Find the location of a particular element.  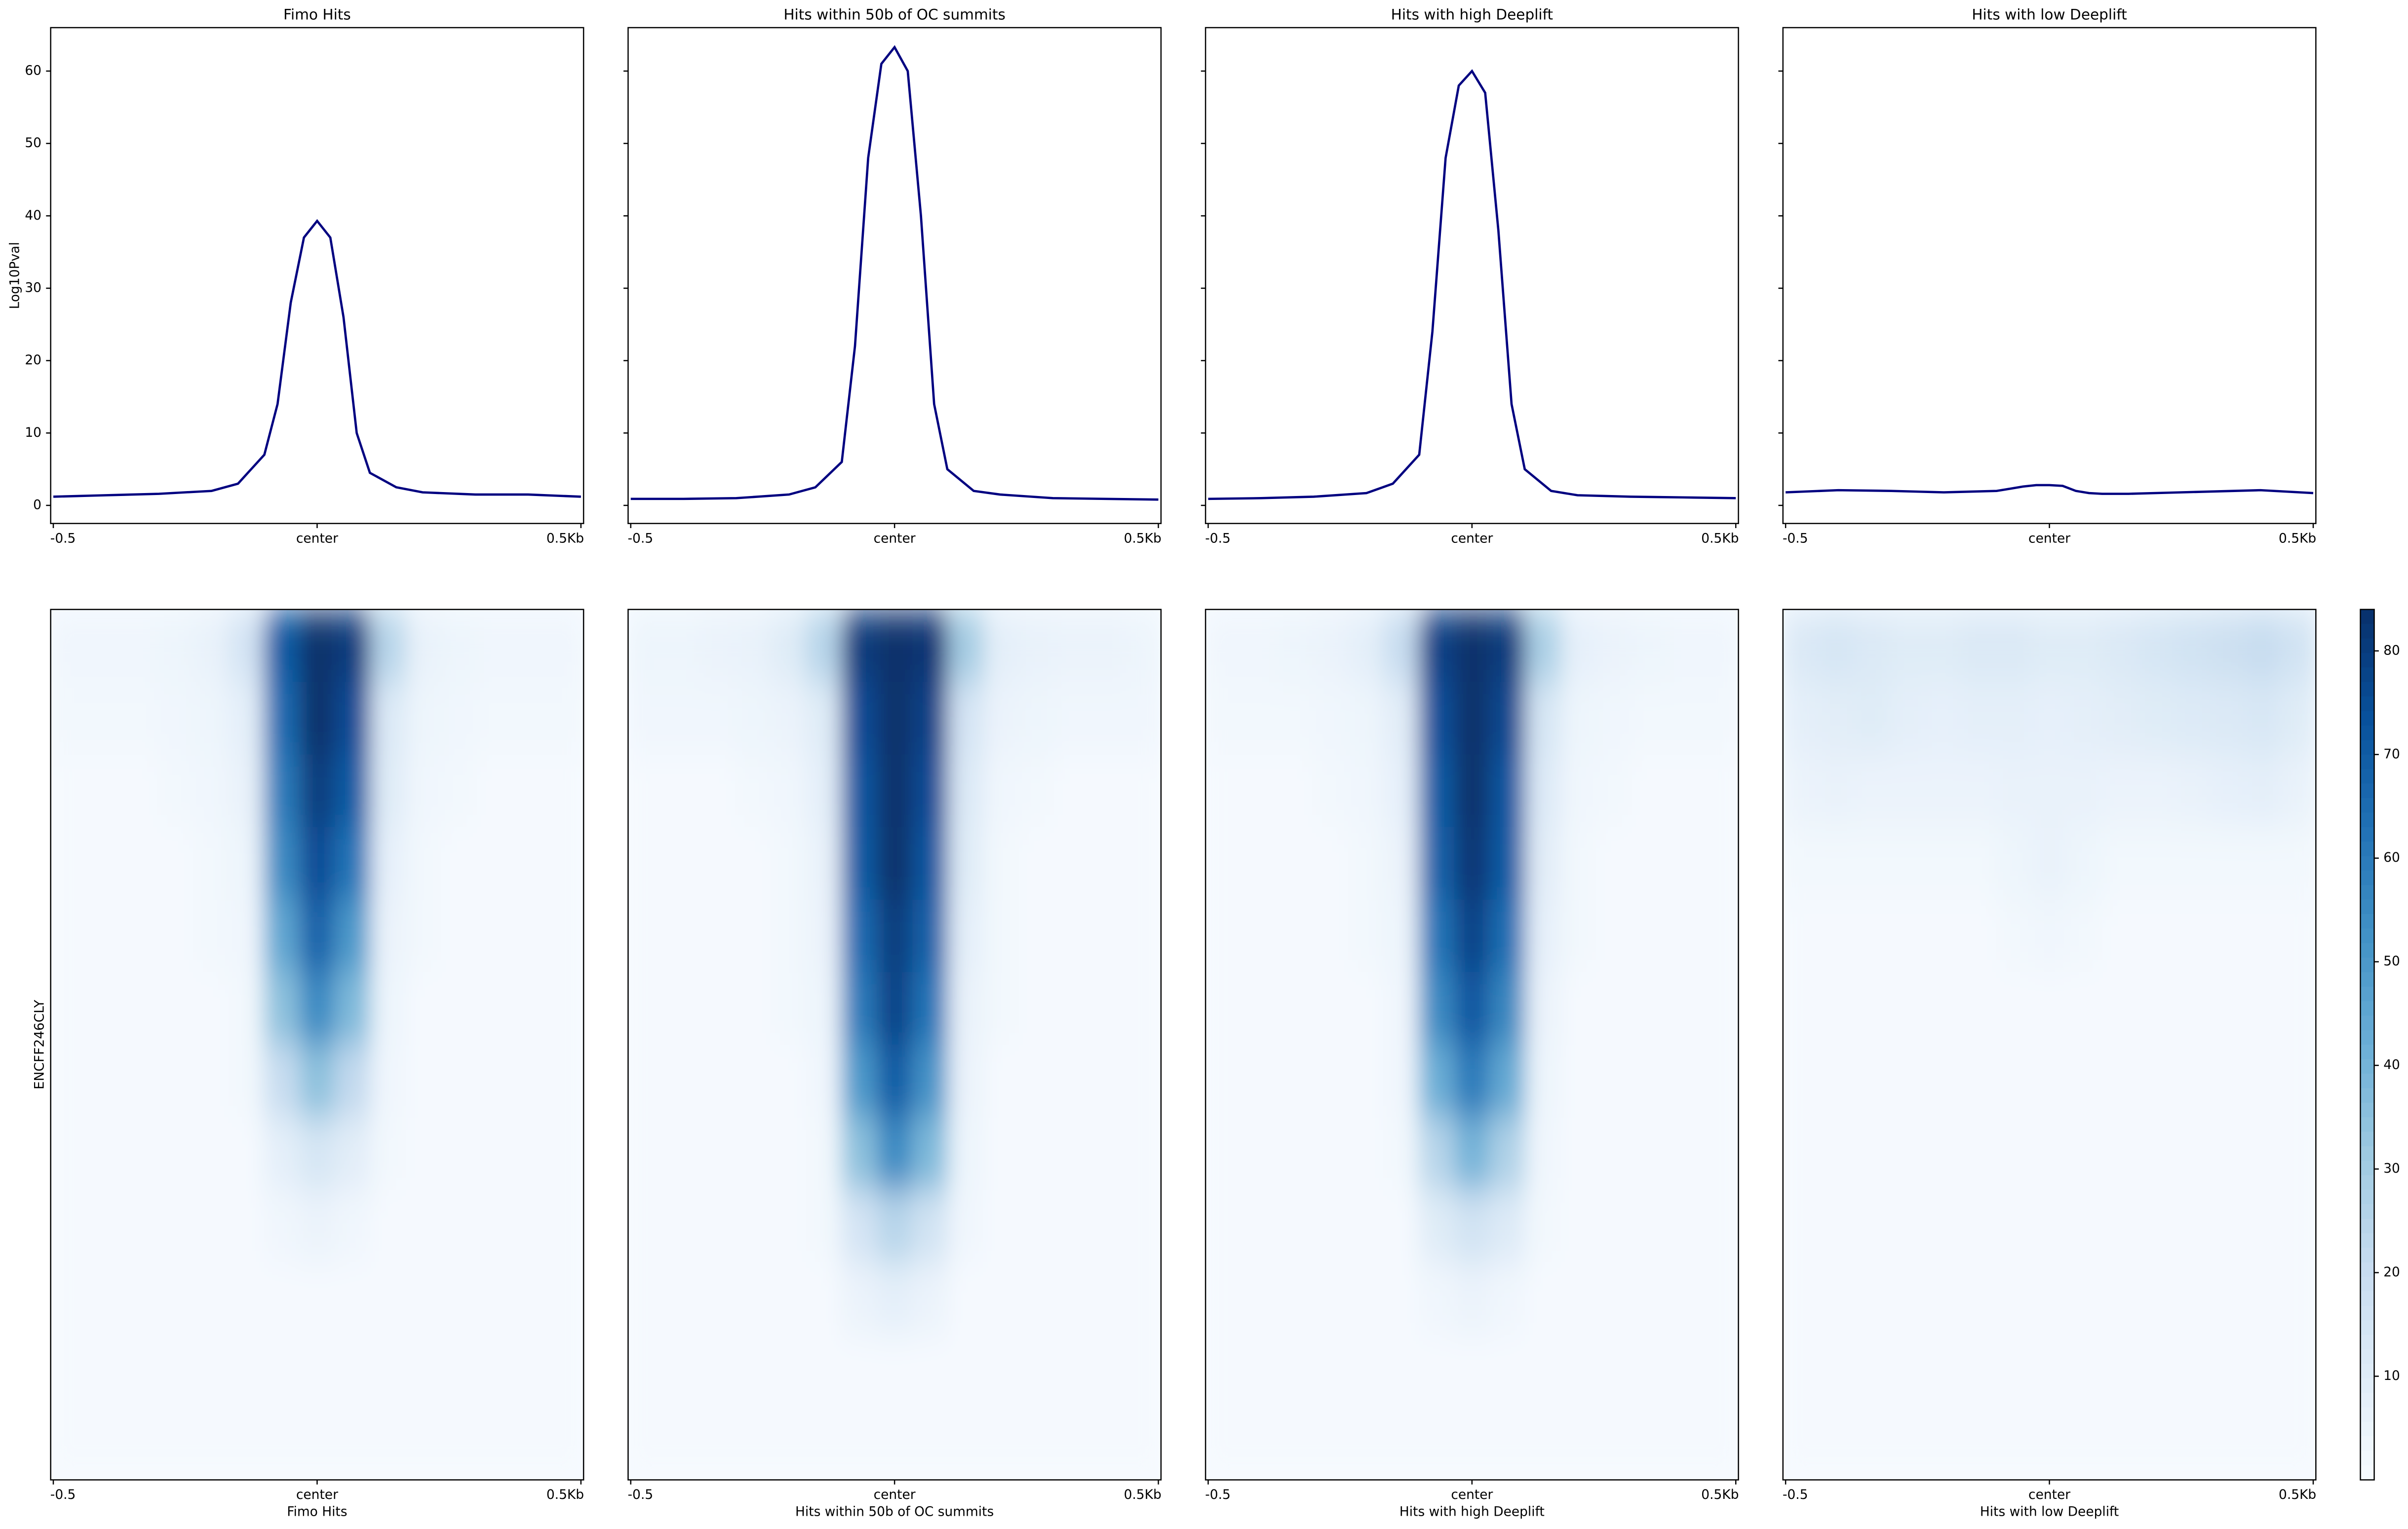

profile-panel: Hits with high Deeplift -0.5 center 0.5Kb is located at coordinates (1470, 276).